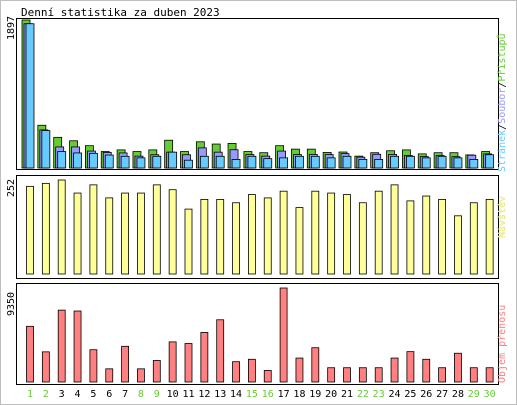 Image resolution: width=517 pixels, height=405 pixels. I want to click on y-max-label-bottom: 9350, so click(11, 304).